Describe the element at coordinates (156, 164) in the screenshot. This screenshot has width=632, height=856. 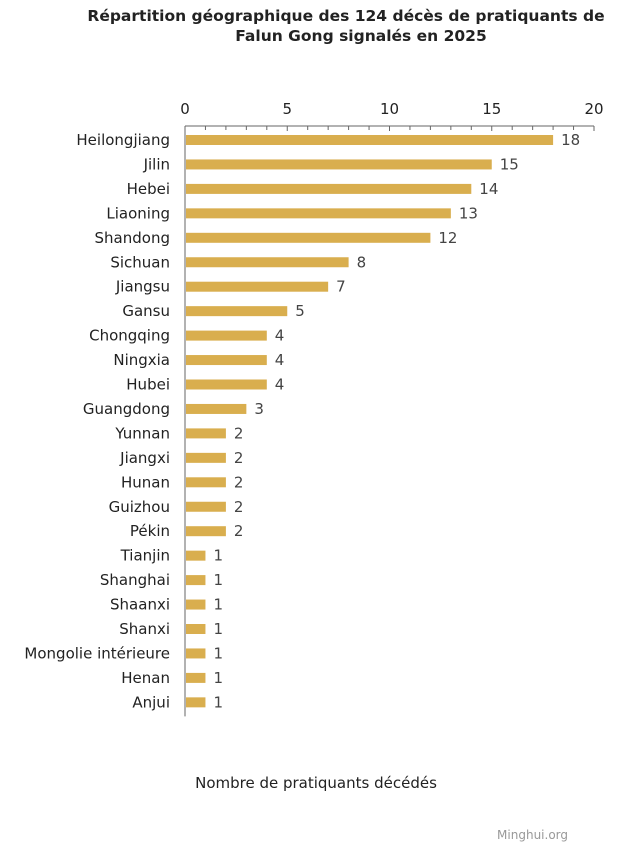
I see `category-label: Jilin` at that location.